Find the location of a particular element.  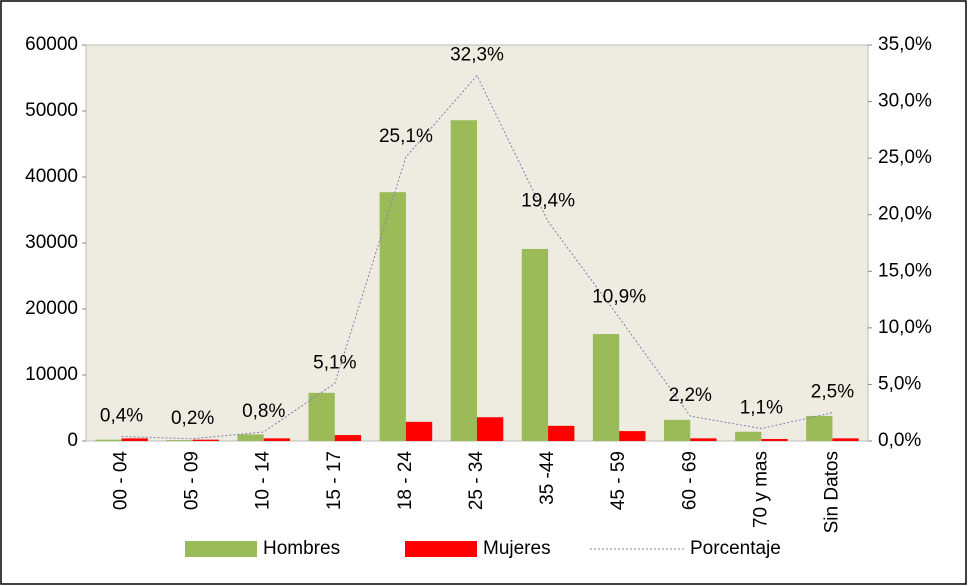

y2-tick-label: 0,0% is located at coordinates (899, 440).